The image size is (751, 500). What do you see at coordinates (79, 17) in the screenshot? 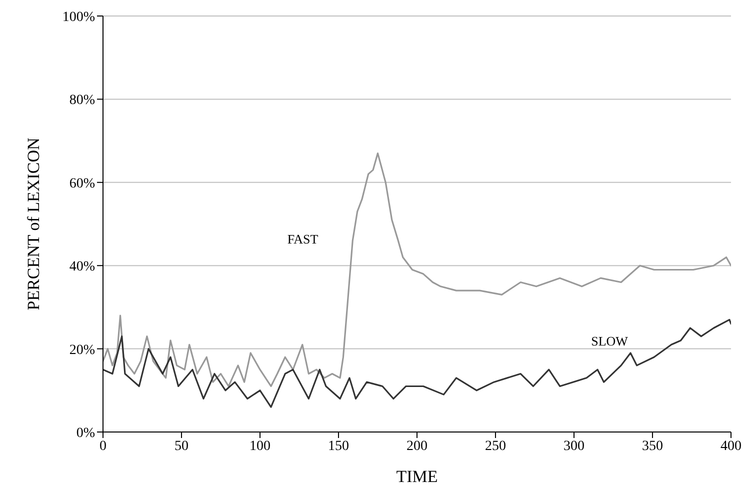
I see `y-tick-label: 100%` at bounding box center [79, 17].